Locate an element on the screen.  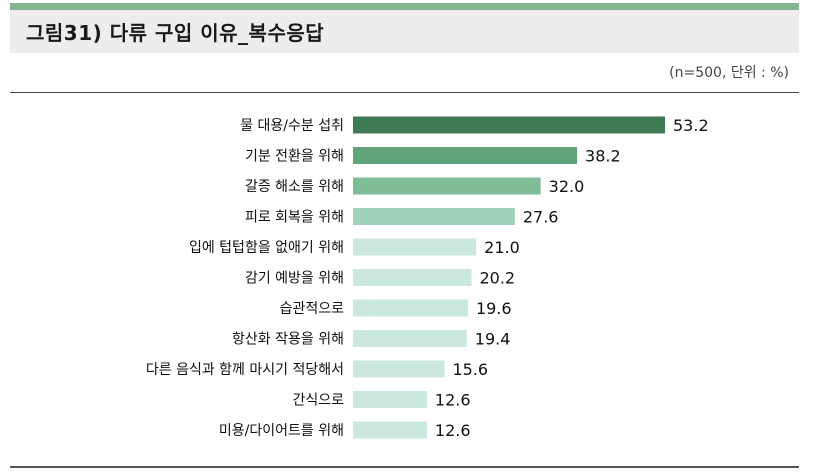
value-label: 32.0 is located at coordinates (567, 186).